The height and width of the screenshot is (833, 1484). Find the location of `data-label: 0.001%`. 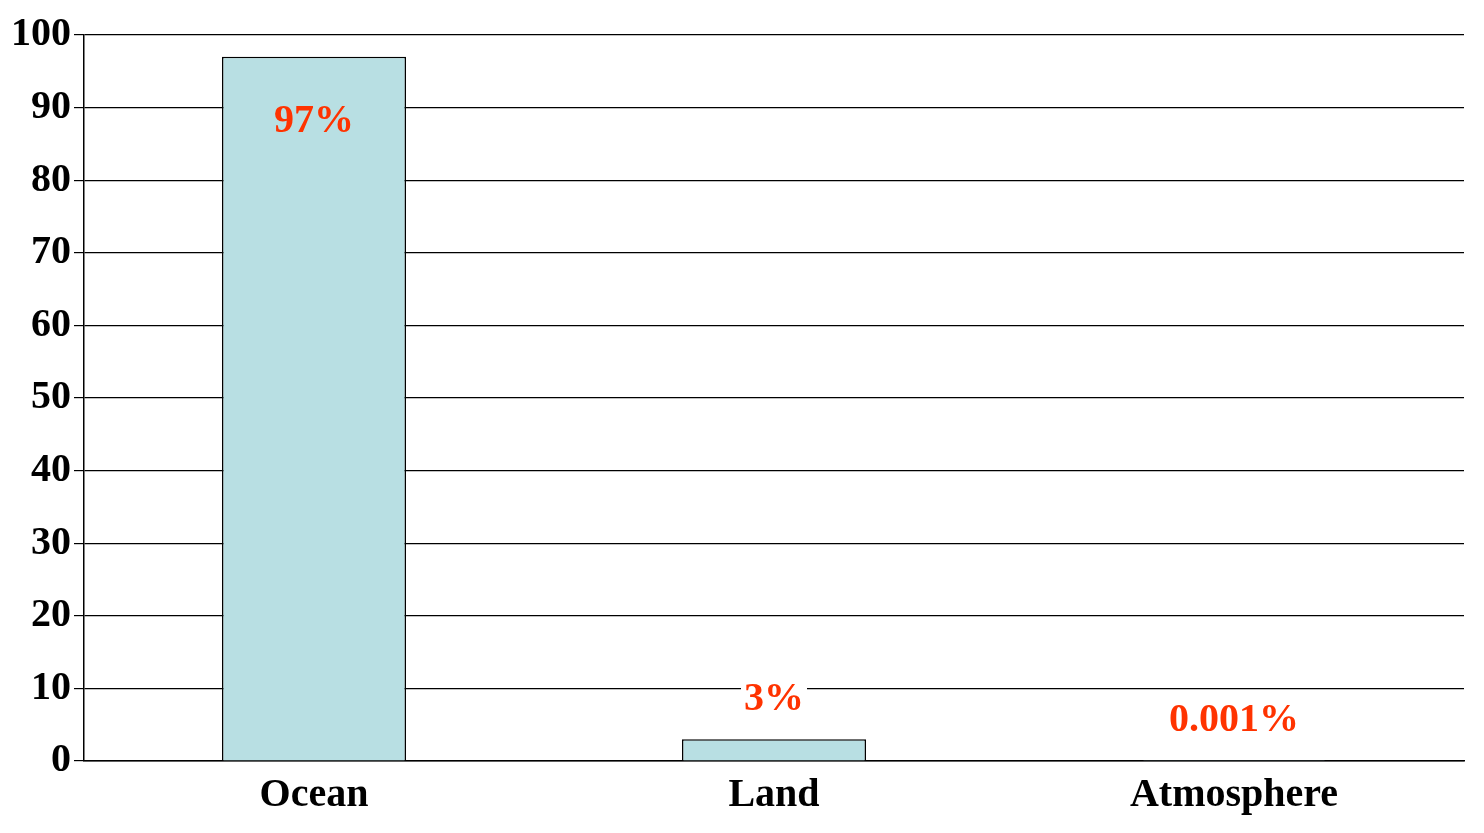

data-label: 0.001% is located at coordinates (1234, 718).